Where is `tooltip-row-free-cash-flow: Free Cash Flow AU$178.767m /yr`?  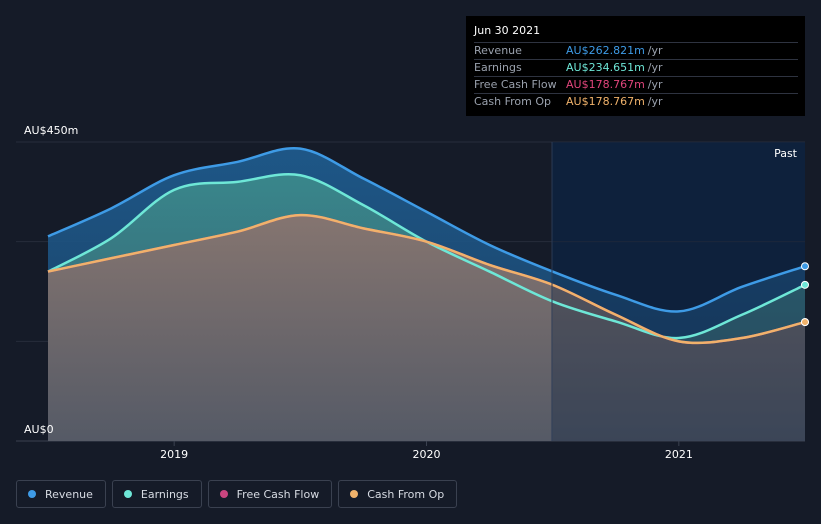 tooltip-row-free-cash-flow: Free Cash Flow AU$178.767m /yr is located at coordinates (636, 84).